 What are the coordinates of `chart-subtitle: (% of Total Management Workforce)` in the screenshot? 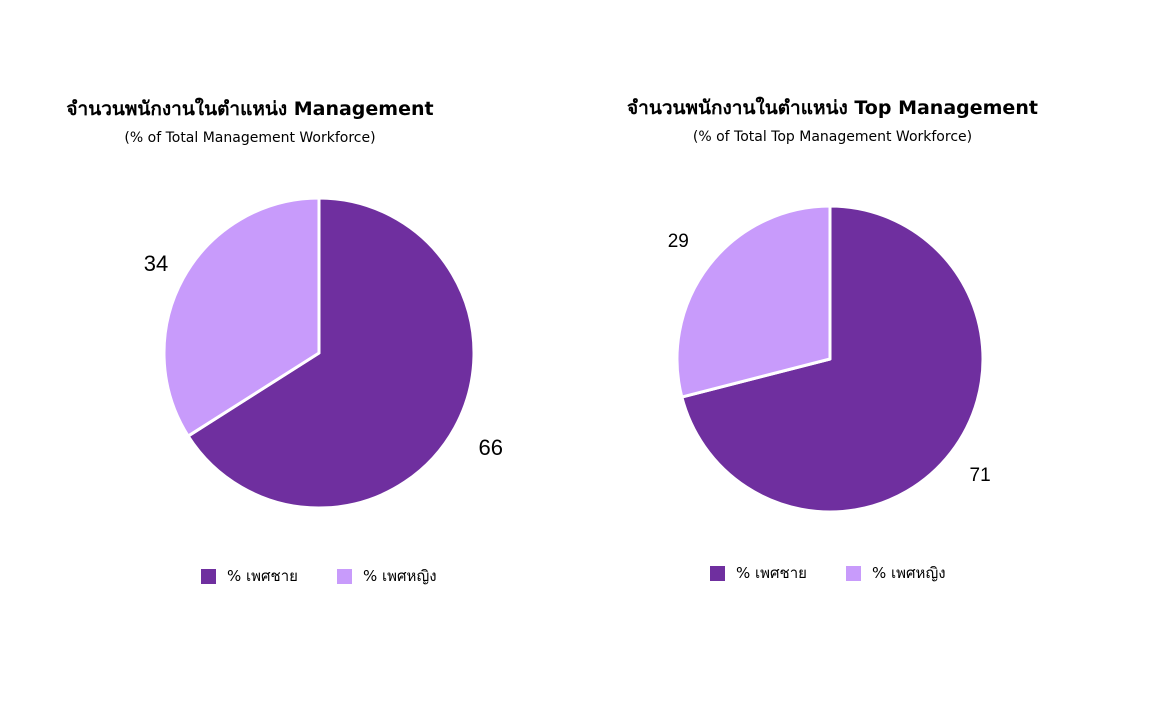 It's located at (250, 138).